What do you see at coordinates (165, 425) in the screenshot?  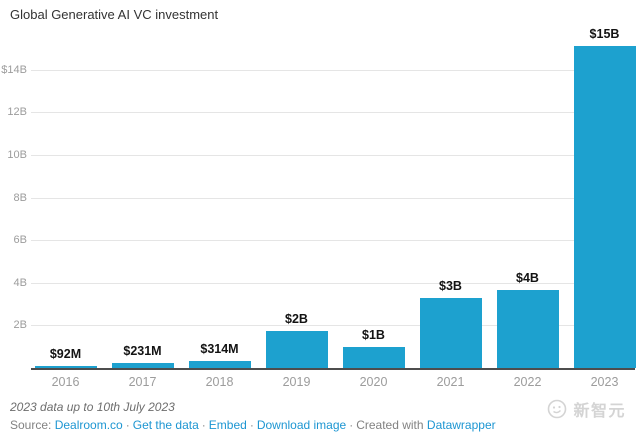 I see `link-get-the-data: Get the data` at bounding box center [165, 425].